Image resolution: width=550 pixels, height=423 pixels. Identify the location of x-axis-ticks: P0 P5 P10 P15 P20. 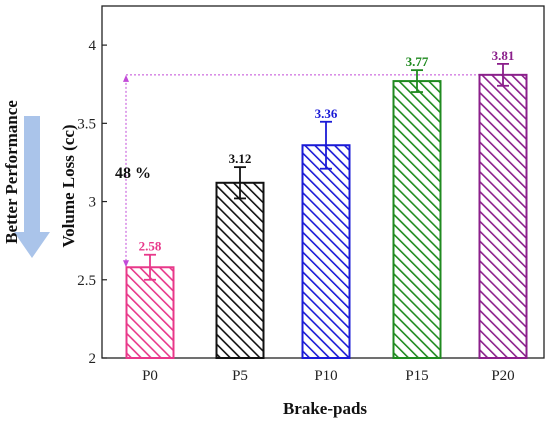
(328, 368).